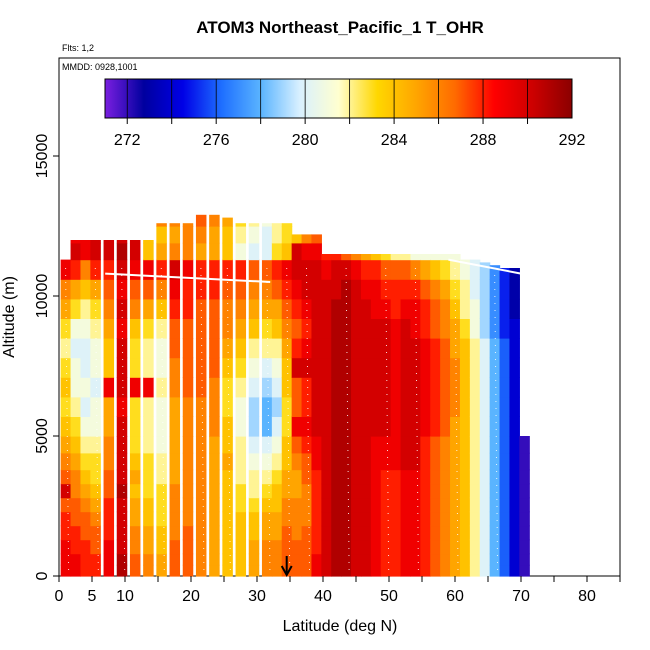  I want to click on flight-track-line, so click(387, 419).